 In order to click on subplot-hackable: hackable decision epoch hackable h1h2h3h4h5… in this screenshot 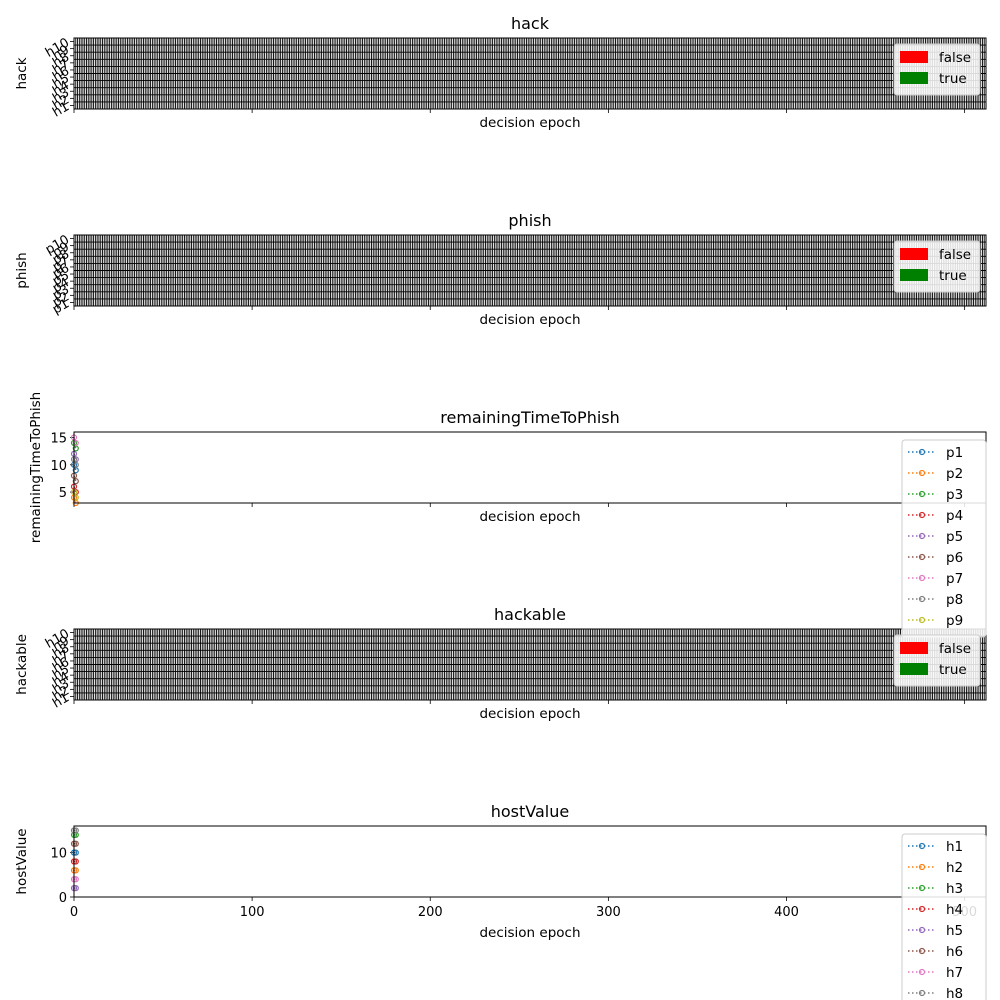, I will do `click(500, 663)`.